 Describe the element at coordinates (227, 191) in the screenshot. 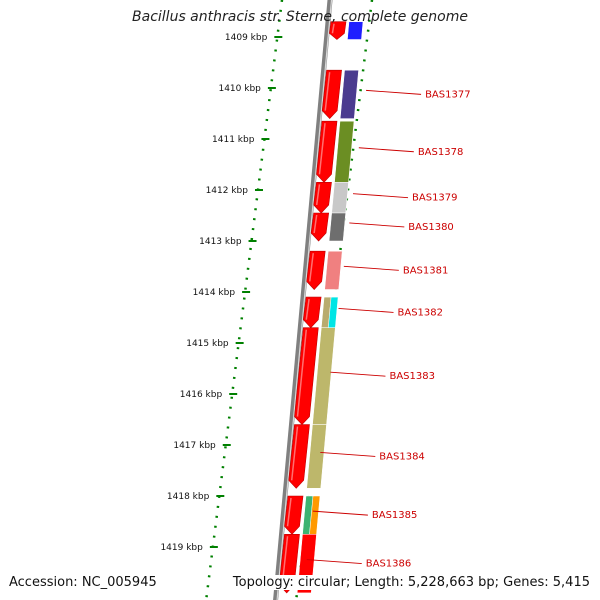

I see `tick-label: 1412 kbp` at that location.